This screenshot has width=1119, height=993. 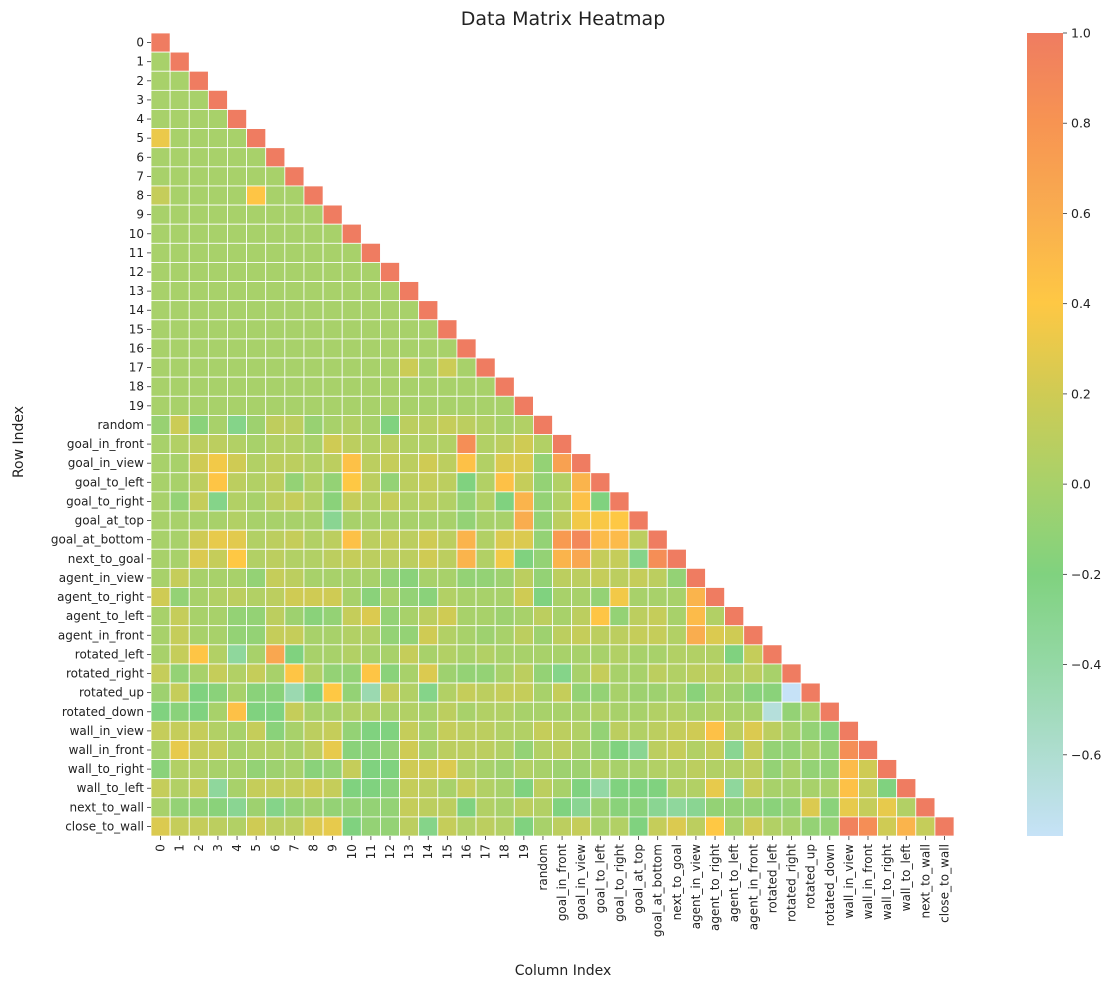 I want to click on x-tick-label: 15, so click(x=447, y=851).